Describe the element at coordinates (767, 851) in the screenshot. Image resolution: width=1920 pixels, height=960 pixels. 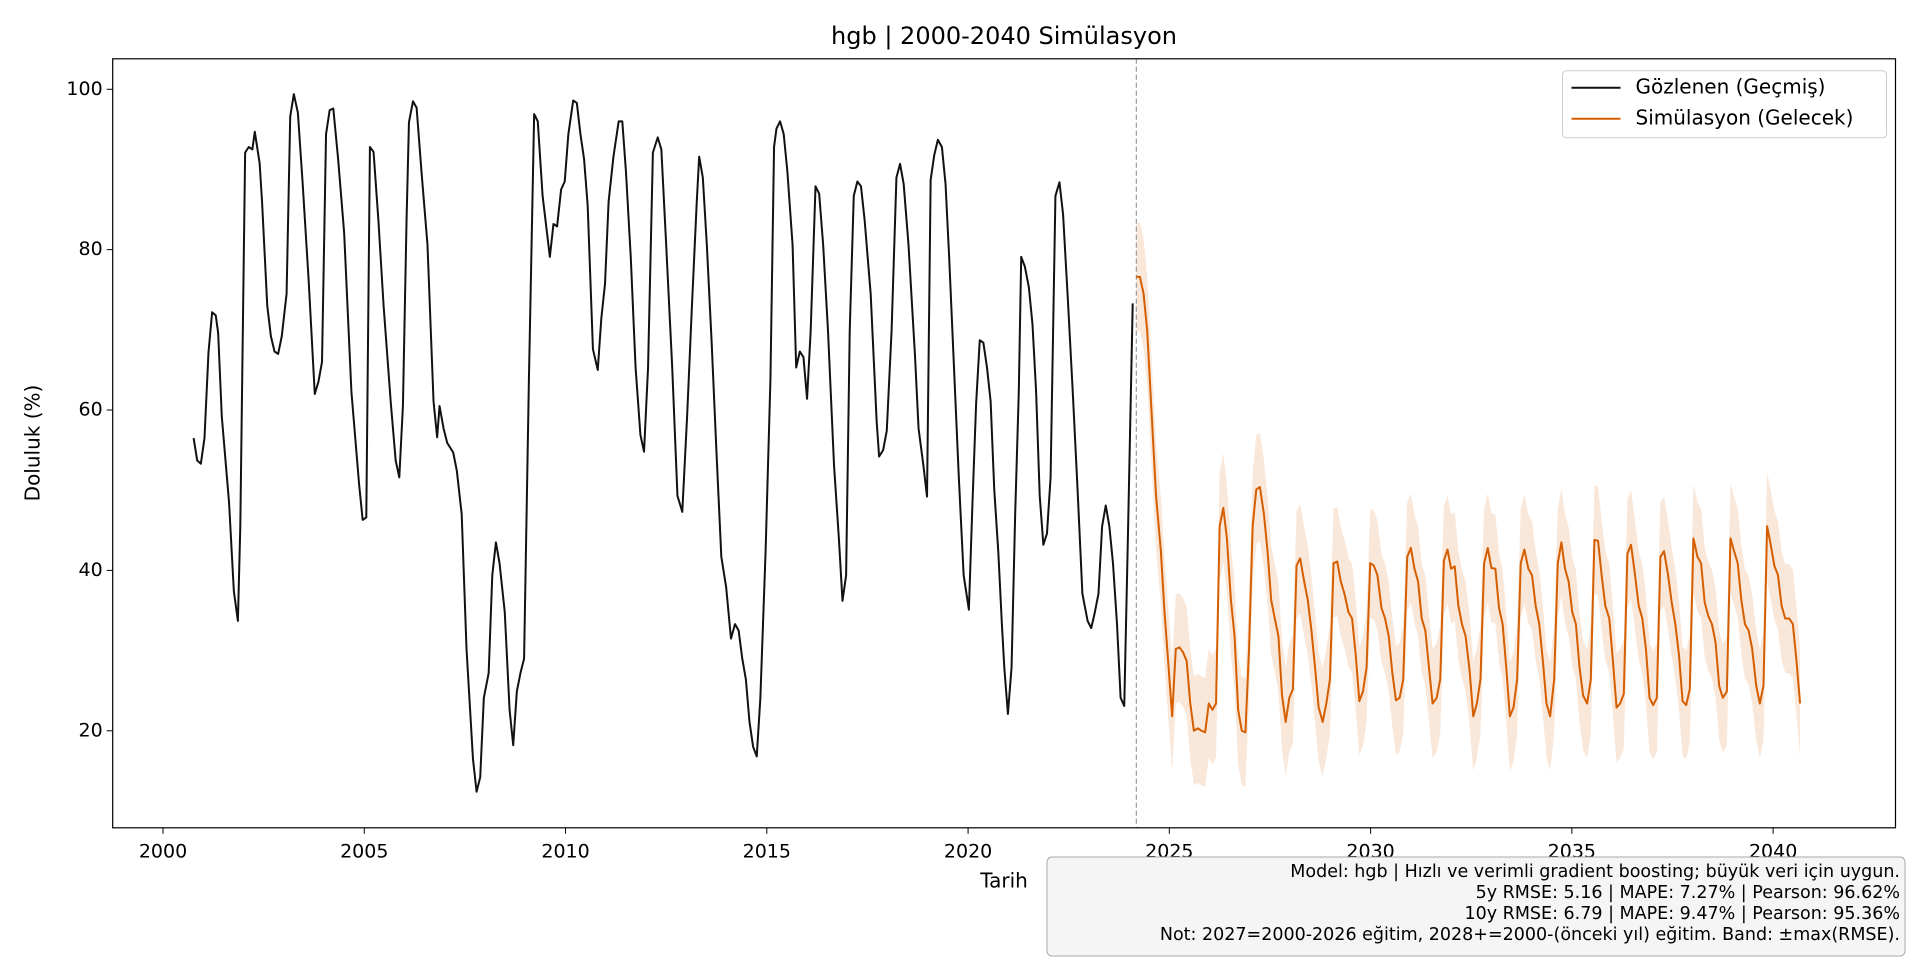
I see `x-tick-label: 2015` at that location.